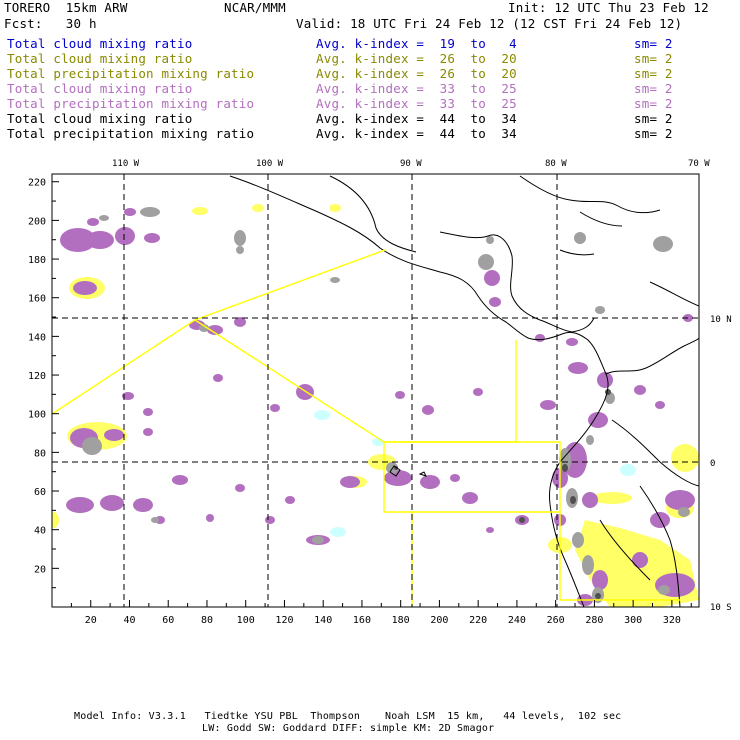 The height and width of the screenshot is (740, 740). I want to click on y-tick-label: 80, so click(40, 453).